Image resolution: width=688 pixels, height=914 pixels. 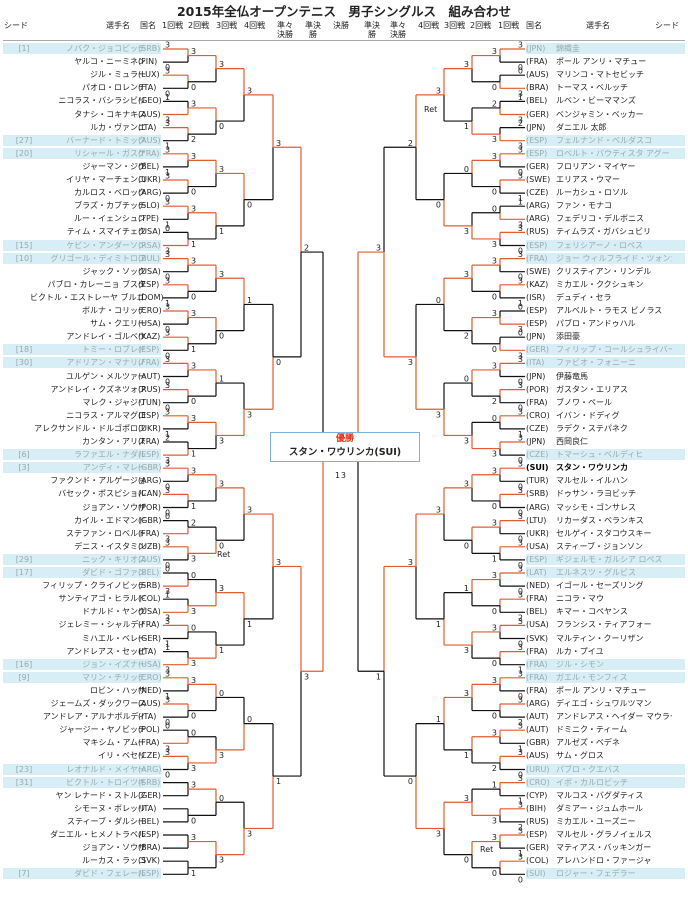 What do you see at coordinates (106, 140) in the screenshot?
I see `player-name: バーナード・トミック` at bounding box center [106, 140].